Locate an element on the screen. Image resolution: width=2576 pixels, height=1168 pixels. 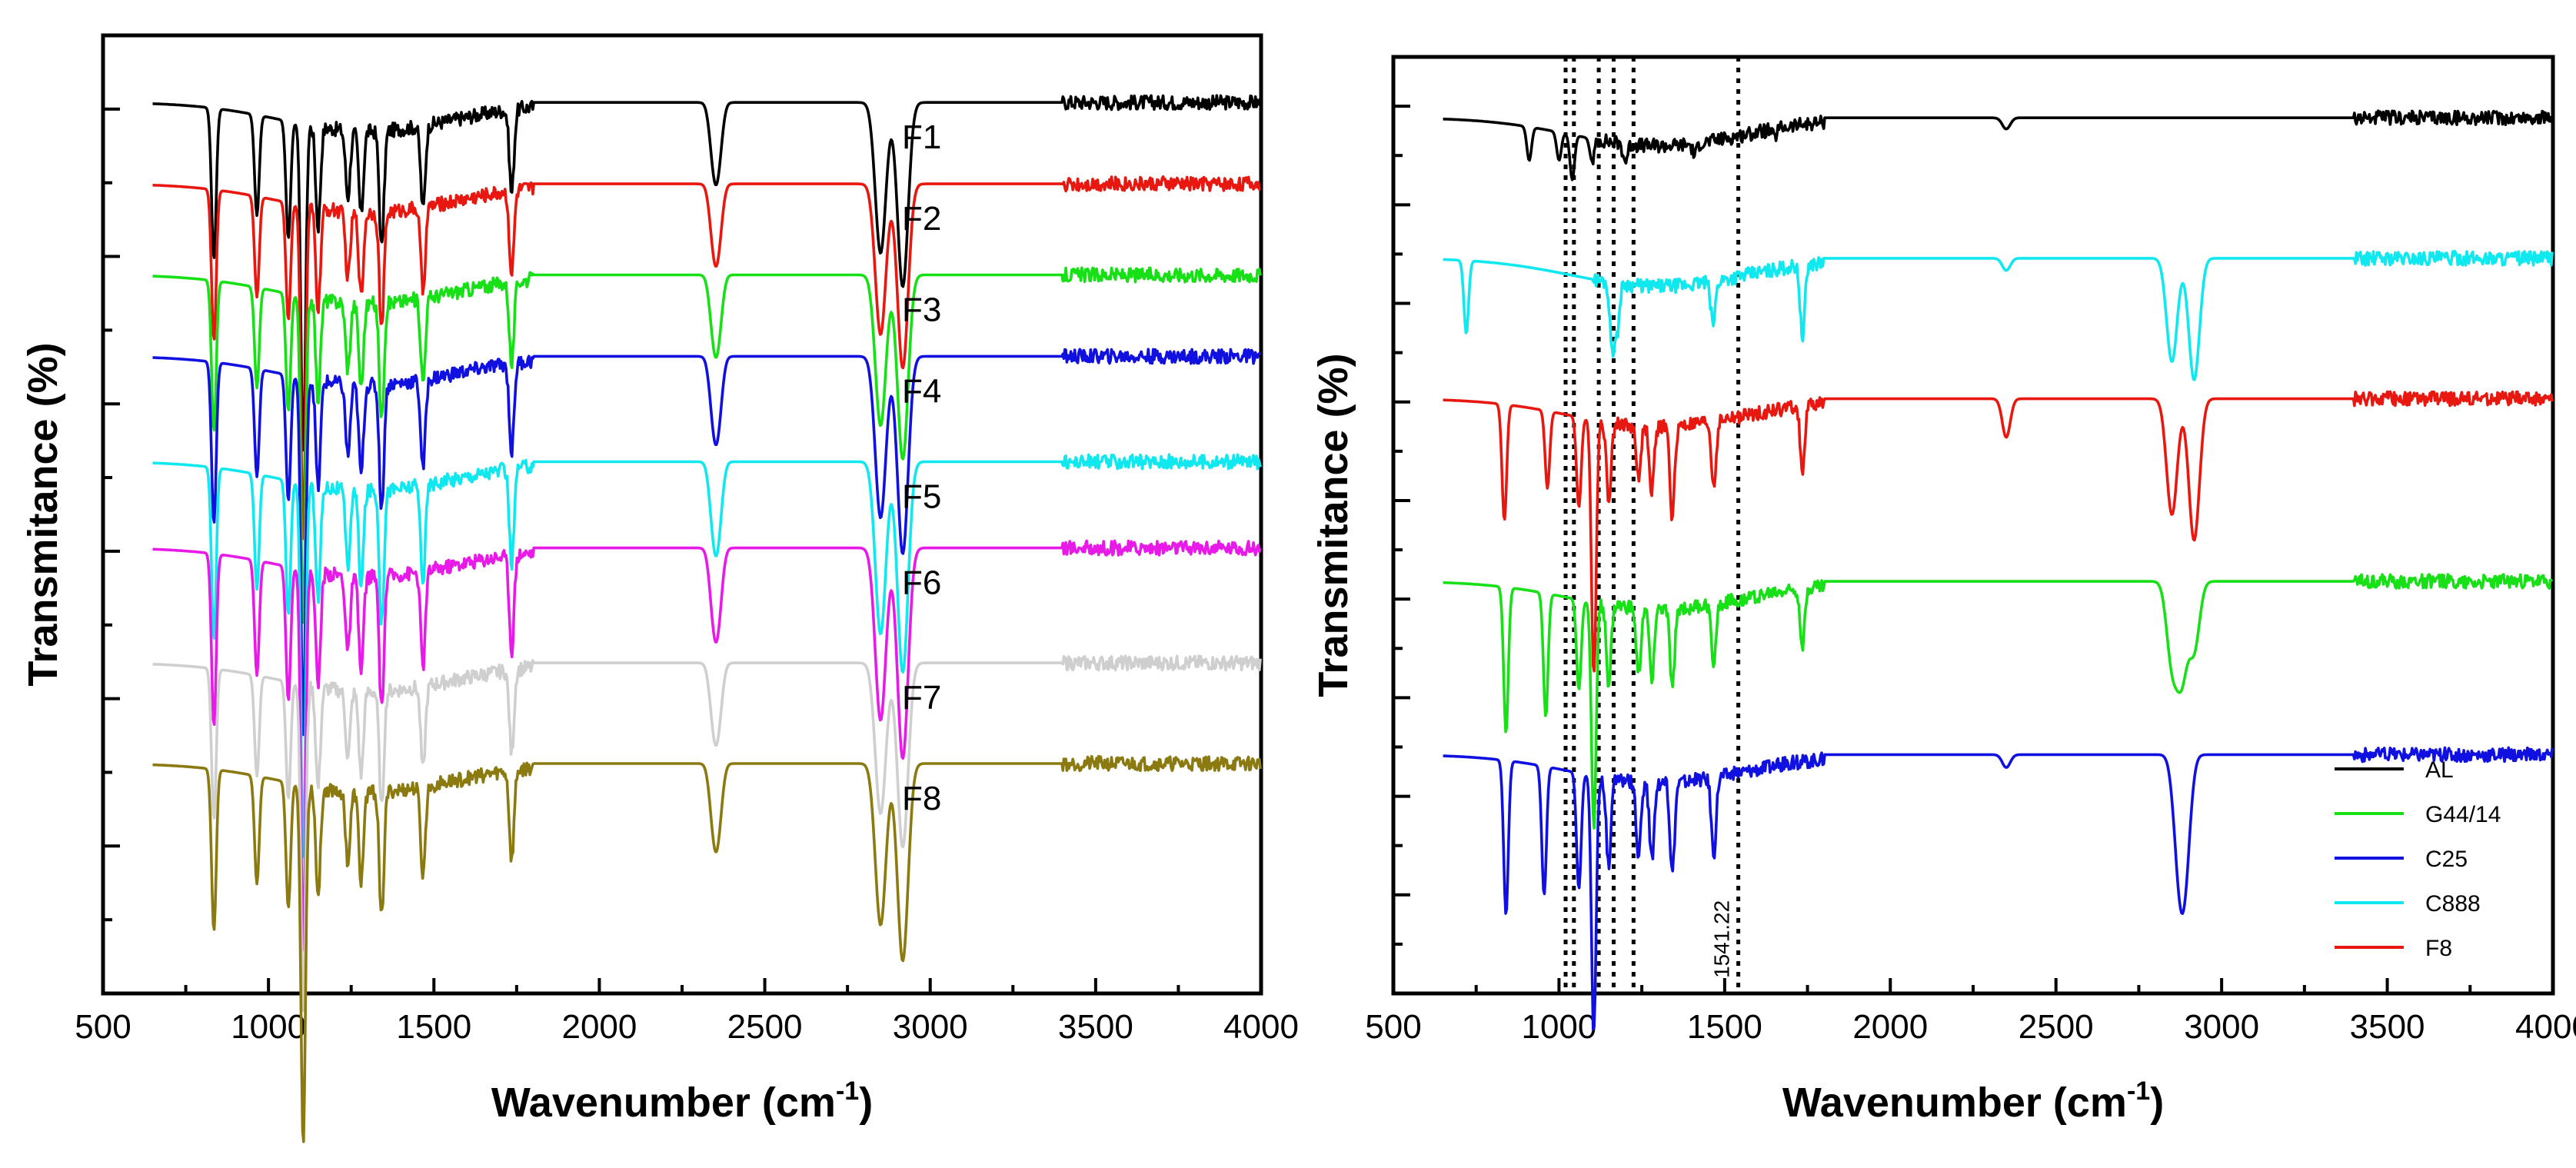
series-label-f1: F1 is located at coordinates (922, 137).